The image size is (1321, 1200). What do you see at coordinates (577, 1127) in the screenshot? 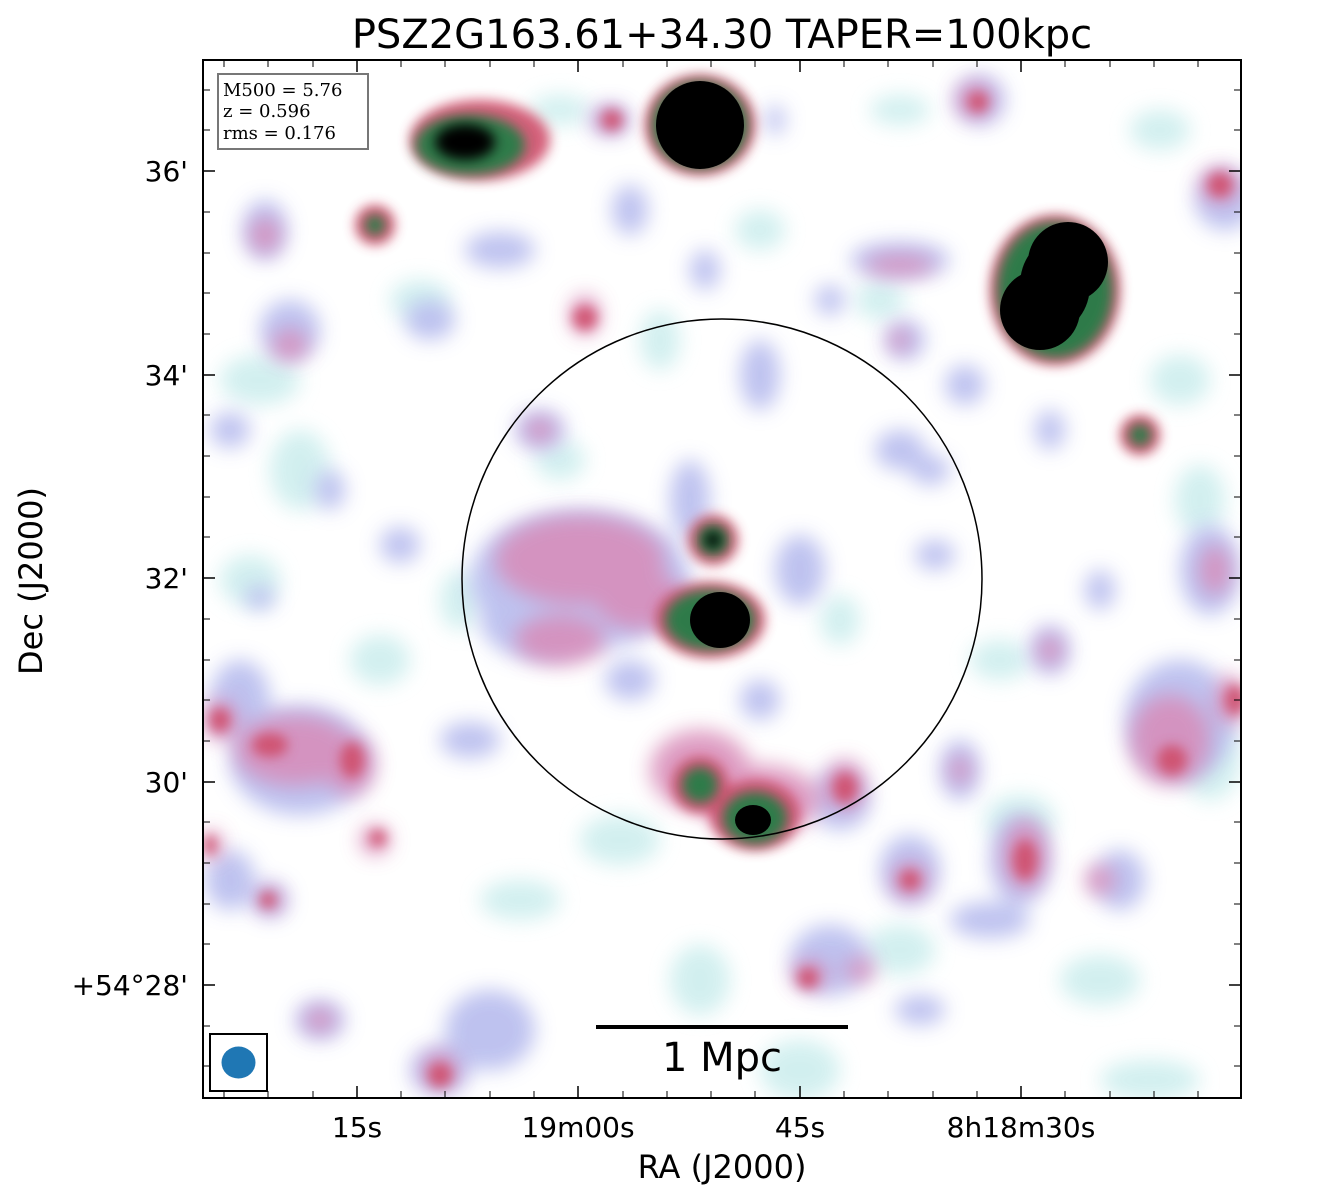
I see `x-tick-label: 19m00s` at bounding box center [577, 1127].